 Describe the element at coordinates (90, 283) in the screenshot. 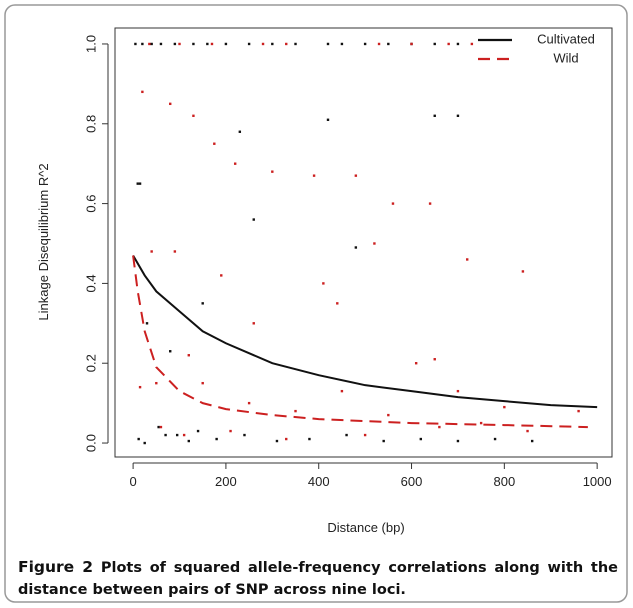

I see `y-tick-label: 0.4` at that location.